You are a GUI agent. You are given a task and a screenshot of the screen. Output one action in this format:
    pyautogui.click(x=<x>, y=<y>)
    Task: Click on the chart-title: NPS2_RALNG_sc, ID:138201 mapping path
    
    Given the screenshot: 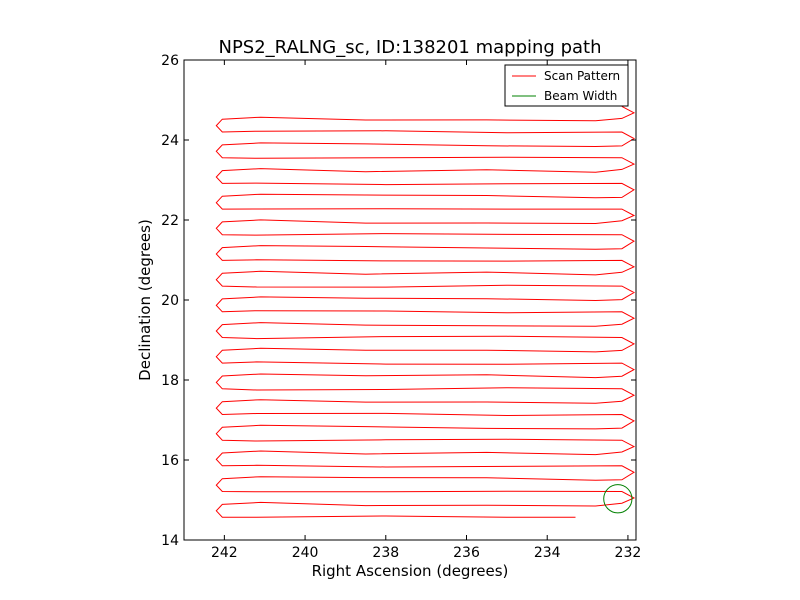 What is the action you would take?
    pyautogui.click(x=409, y=47)
    